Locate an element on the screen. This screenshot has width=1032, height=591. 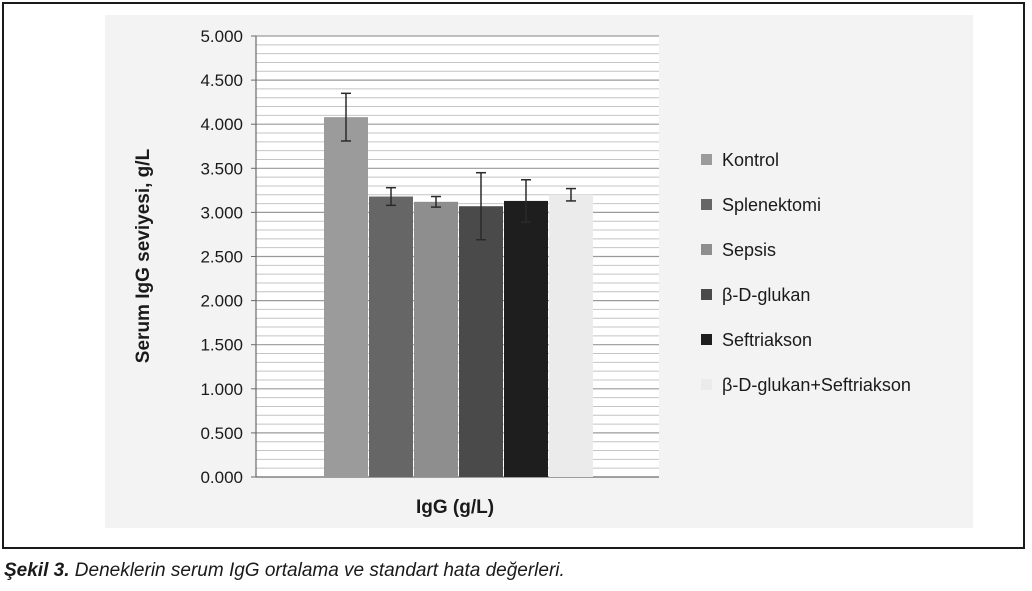
legend-label: Splenektomi is located at coordinates (771, 205).